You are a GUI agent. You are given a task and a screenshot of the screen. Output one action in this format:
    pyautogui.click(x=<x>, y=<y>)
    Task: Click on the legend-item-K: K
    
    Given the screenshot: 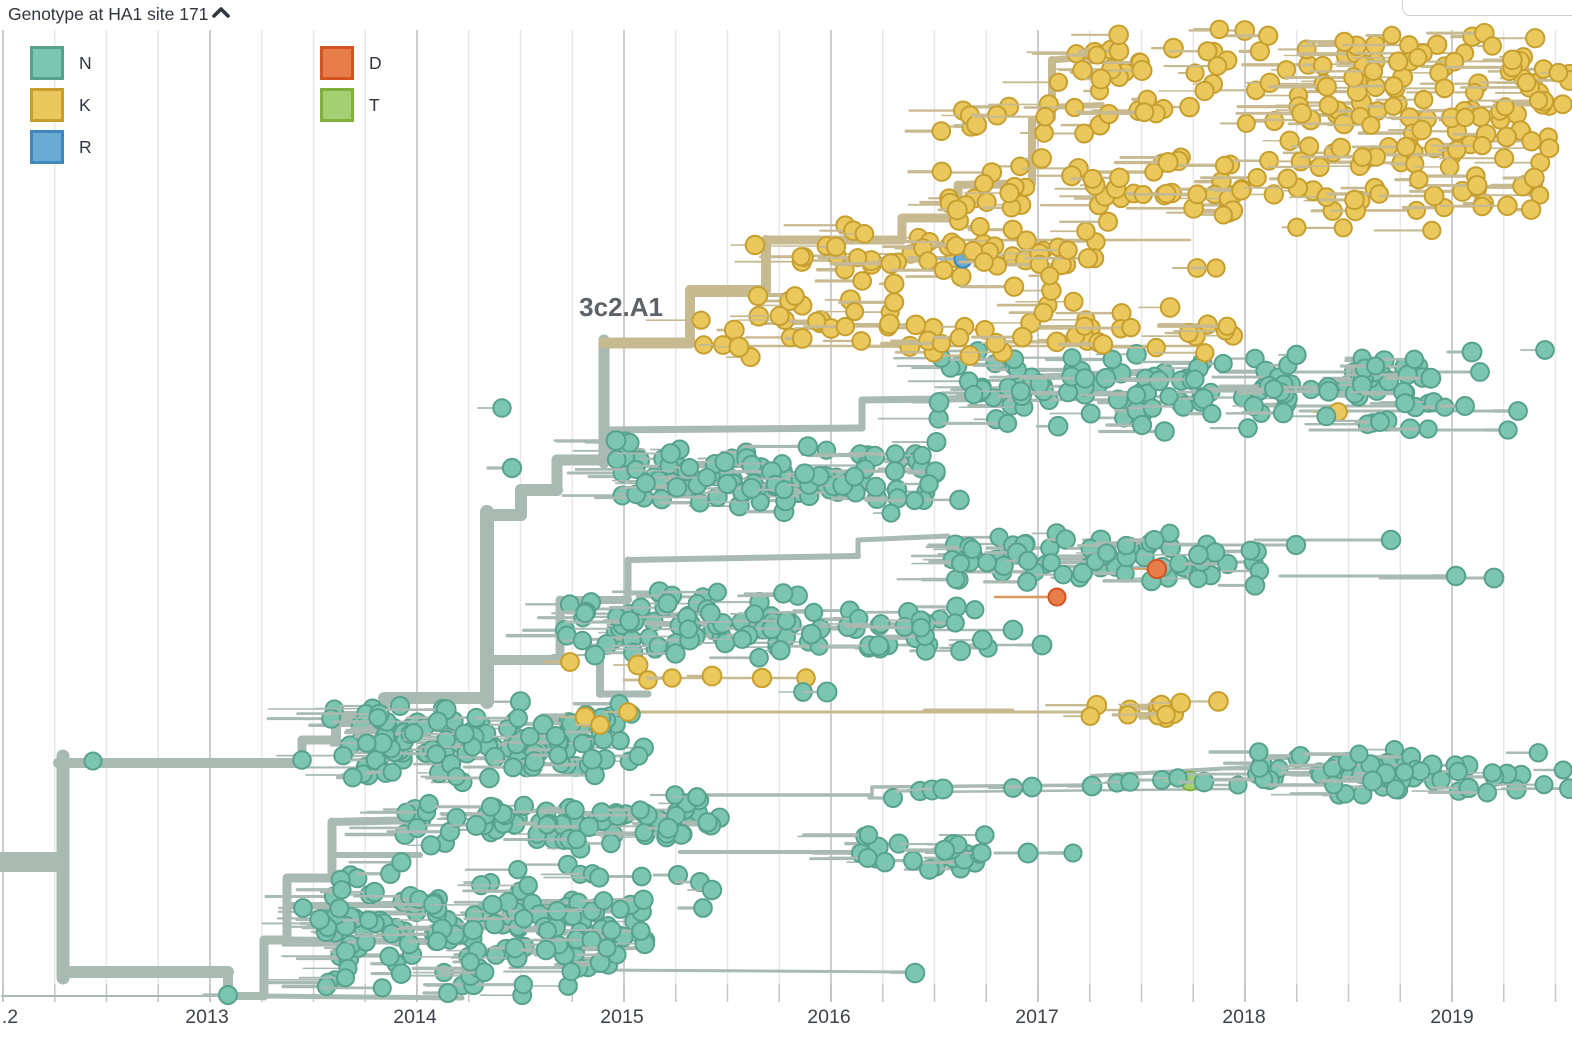 What is the action you would take?
    pyautogui.click(x=60, y=105)
    